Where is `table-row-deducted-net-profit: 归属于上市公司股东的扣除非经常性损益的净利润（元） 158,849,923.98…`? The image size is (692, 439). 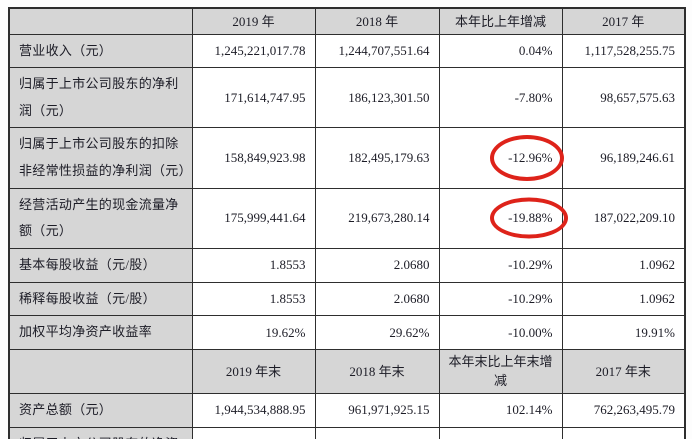
table-row-deducted-net-profit: 归属于上市公司股东的扣除非经常性损益的净利润（元） 158,849,923.98… is located at coordinates (347, 158).